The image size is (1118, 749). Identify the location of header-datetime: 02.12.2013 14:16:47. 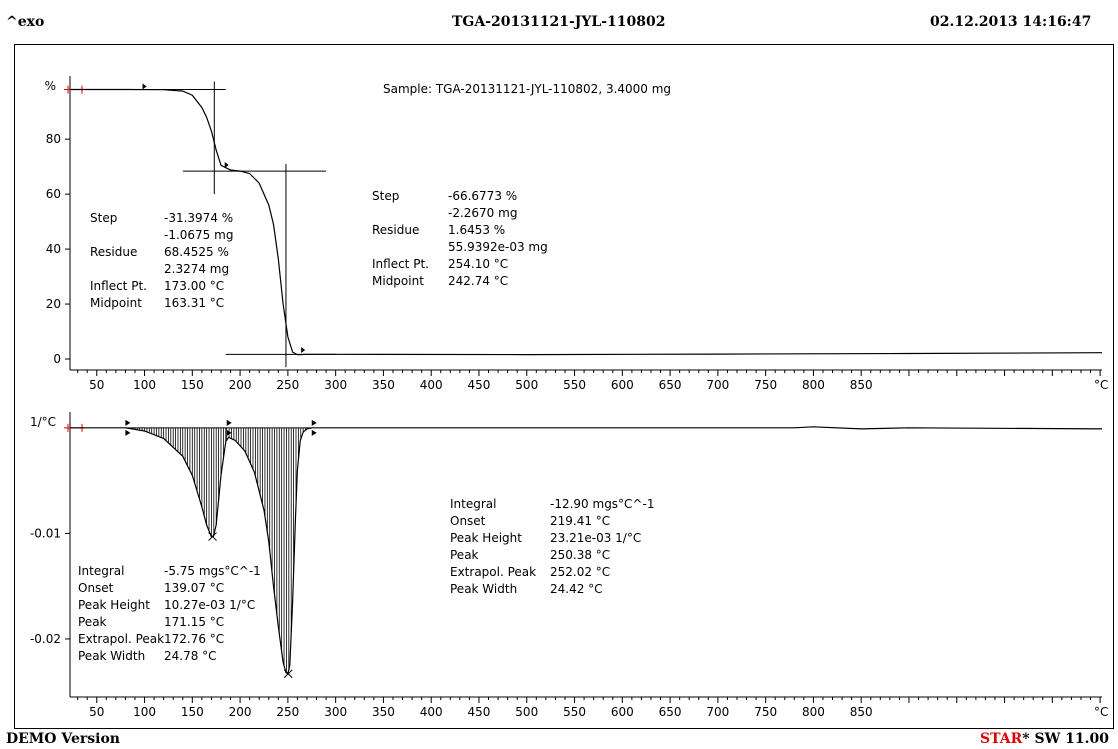
(1011, 22).